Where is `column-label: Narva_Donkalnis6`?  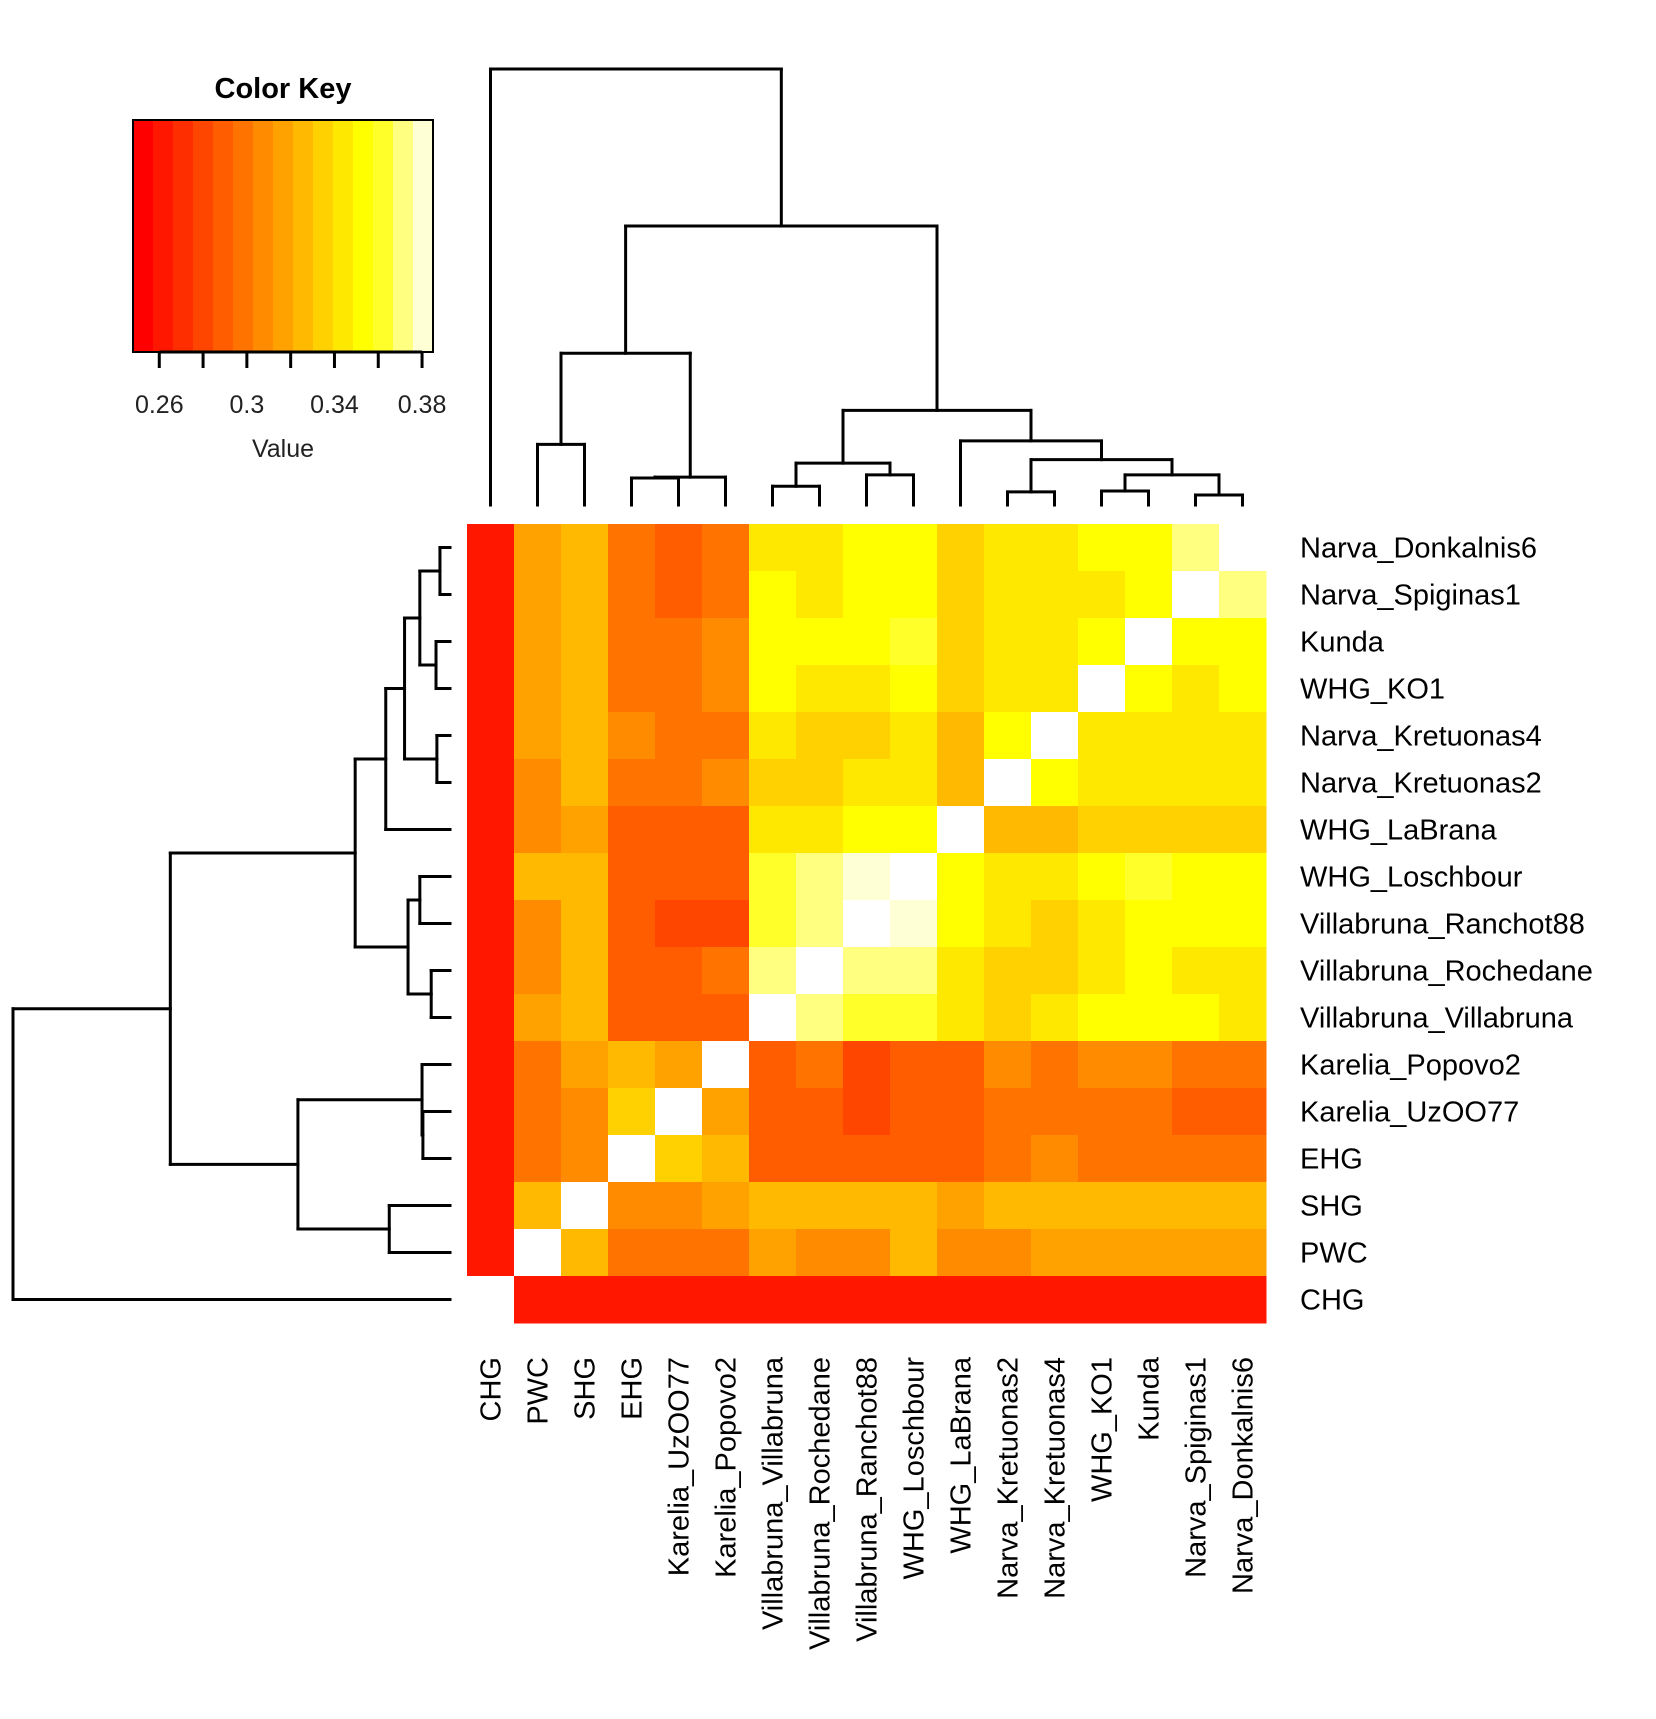 column-label: Narva_Donkalnis6 is located at coordinates (1244, 1475).